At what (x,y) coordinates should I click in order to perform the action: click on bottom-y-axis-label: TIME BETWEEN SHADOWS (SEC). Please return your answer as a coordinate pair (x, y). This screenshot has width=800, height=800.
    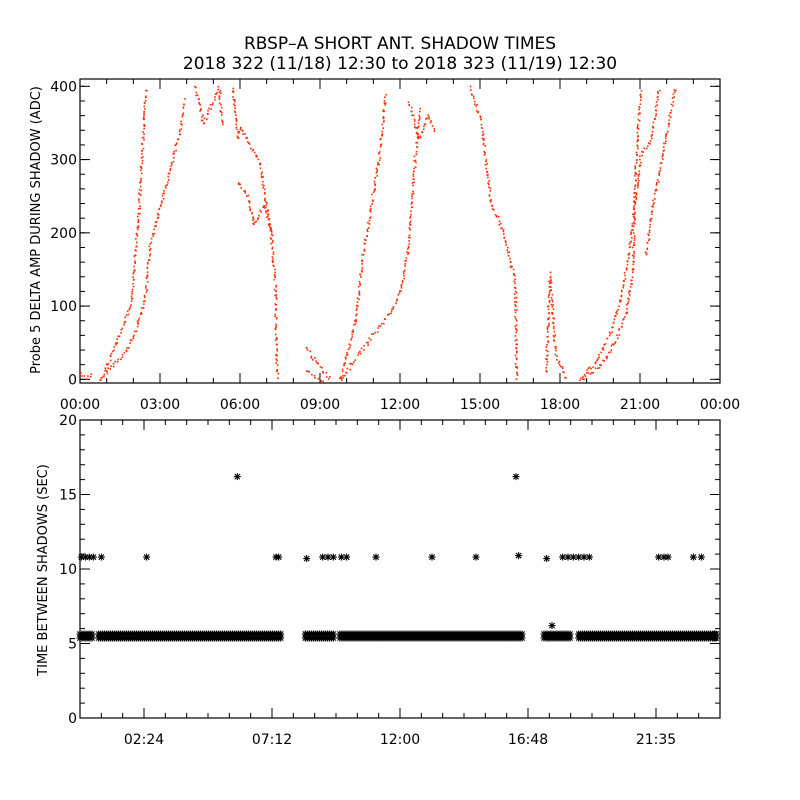
    Looking at the image, I should click on (43, 570).